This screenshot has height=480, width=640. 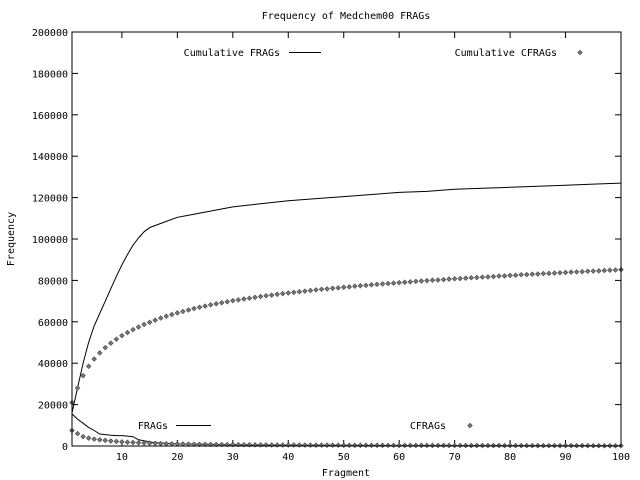 I want to click on chart-title: Frequency of Medchem00 FRAGs, so click(x=346, y=16).